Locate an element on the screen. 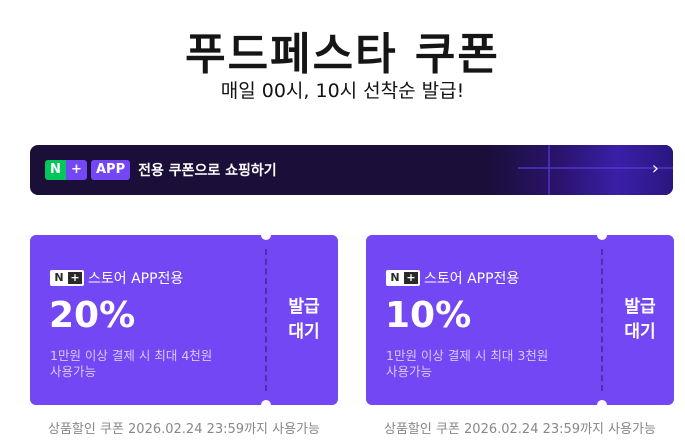 The width and height of the screenshot is (685, 440). banner-text: 전용 쿠폰으로 쇼핑하기 is located at coordinates (207, 171).